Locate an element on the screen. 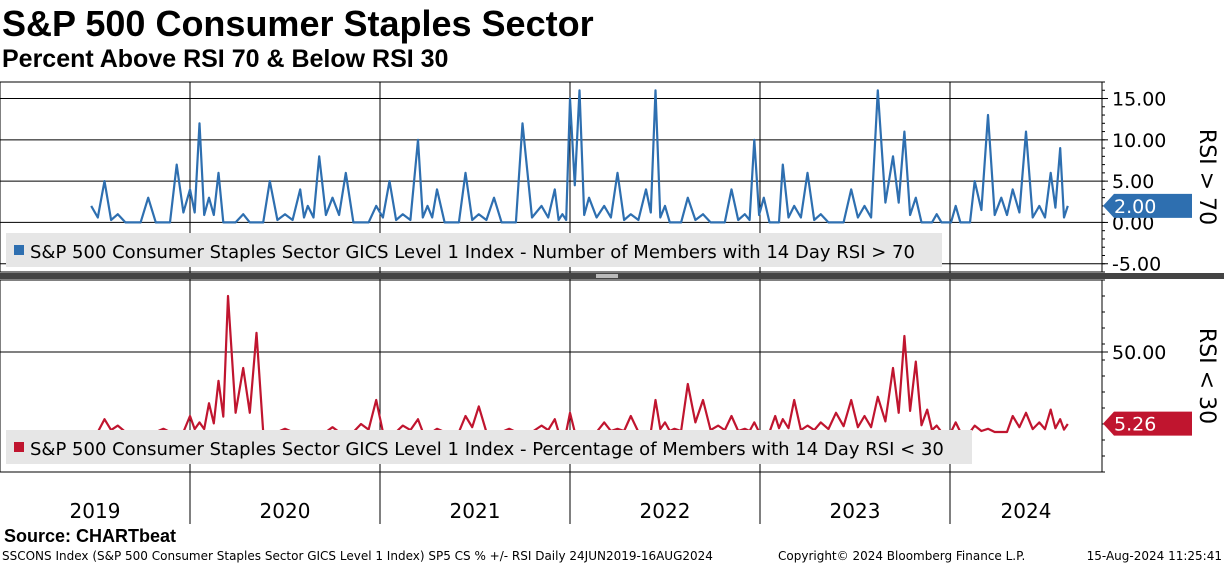 Image resolution: width=1224 pixels, height=566 pixels. bottom-legend-box is located at coordinates (489, 447).